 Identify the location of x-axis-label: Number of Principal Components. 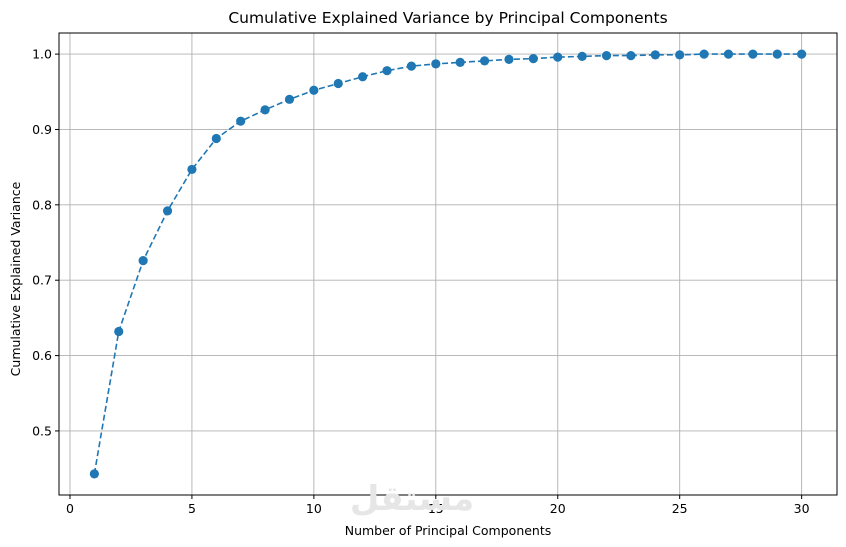
(448, 530).